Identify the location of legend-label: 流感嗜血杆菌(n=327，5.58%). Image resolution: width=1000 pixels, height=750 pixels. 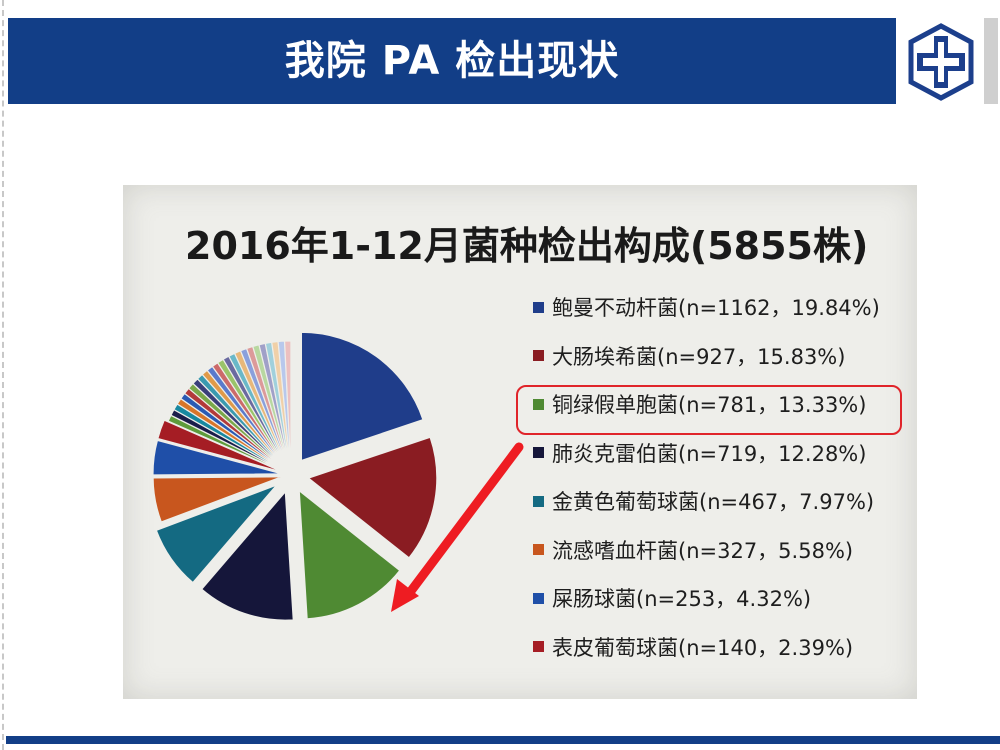
(703, 550).